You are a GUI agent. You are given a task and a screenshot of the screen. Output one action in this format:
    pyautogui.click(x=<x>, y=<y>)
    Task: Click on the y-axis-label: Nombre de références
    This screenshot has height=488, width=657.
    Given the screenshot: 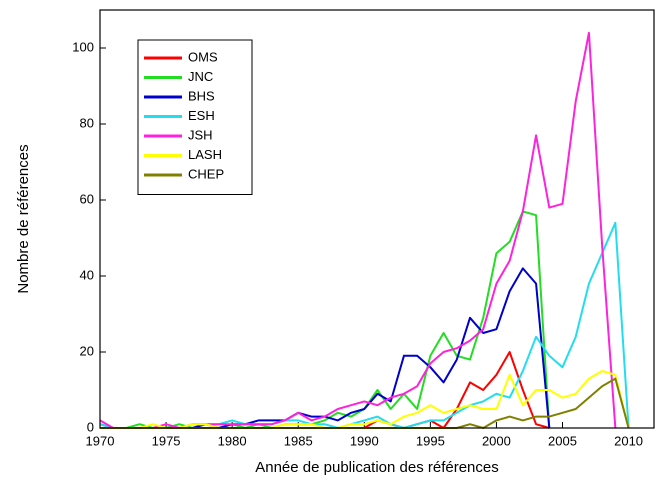 What is the action you would take?
    pyautogui.click(x=23, y=218)
    